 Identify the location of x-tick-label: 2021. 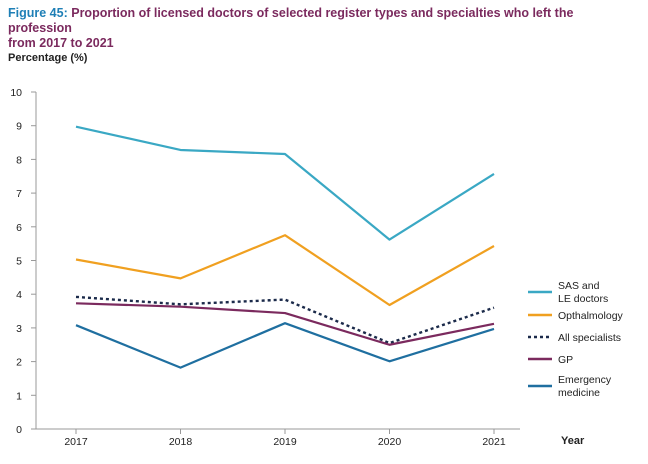
(494, 442).